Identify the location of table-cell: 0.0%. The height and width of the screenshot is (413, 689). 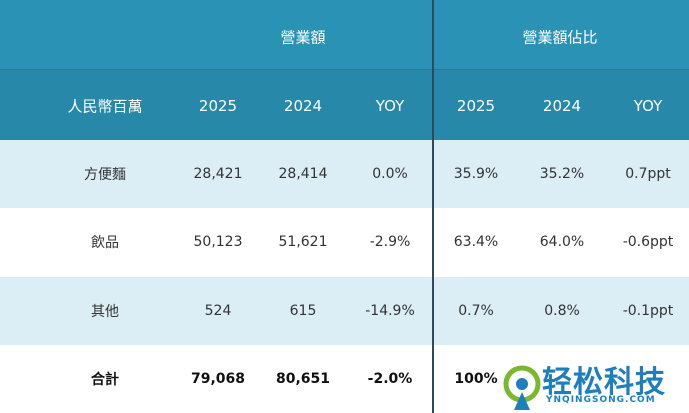
(390, 174).